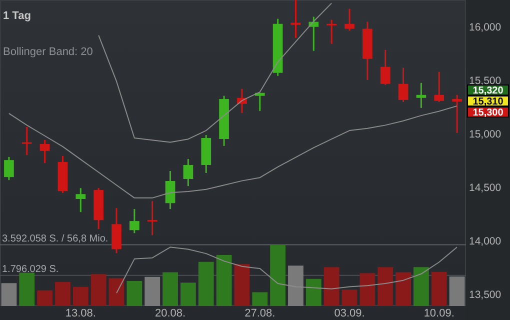  What do you see at coordinates (30, 270) in the screenshot?
I see `ref-line-label: 1.796.029 S.` at bounding box center [30, 270].